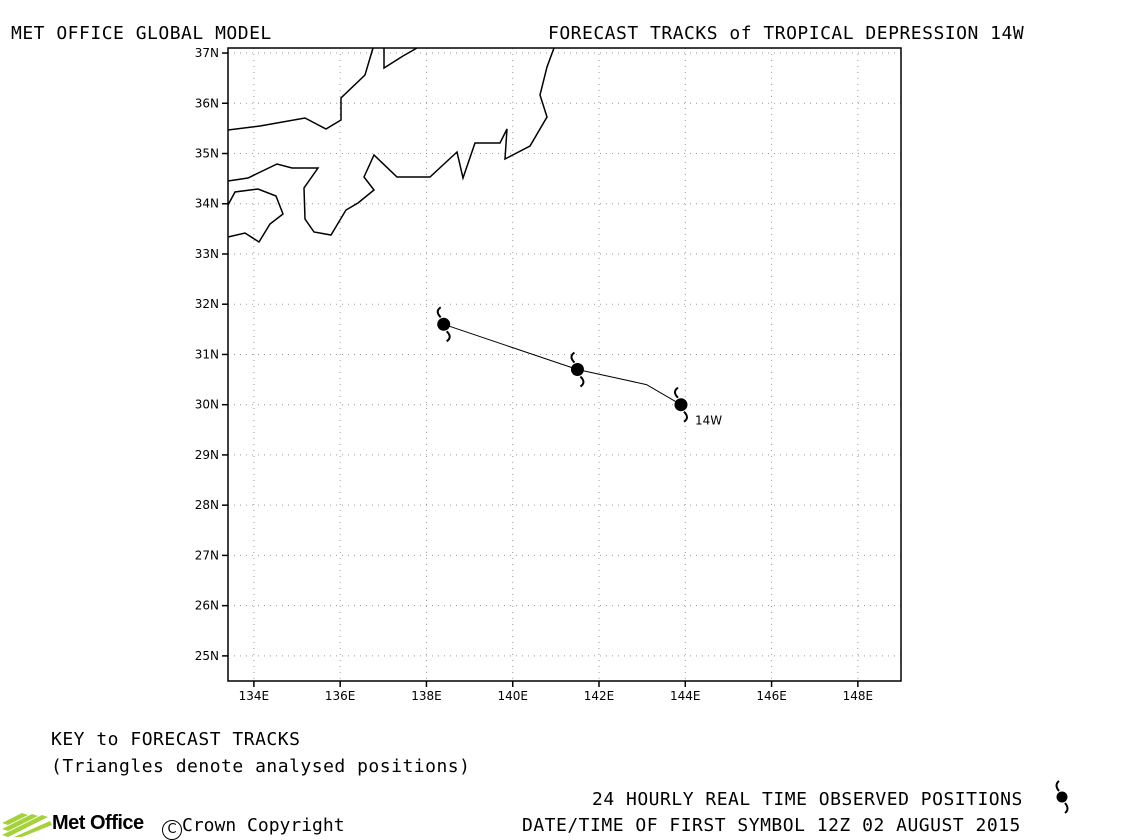 Image resolution: width=1130 pixels, height=840 pixels. What do you see at coordinates (556, 692) in the screenshot?
I see `longitude-labels: 134E 136E 138E 140E 142E 144E 146E 148E` at bounding box center [556, 692].